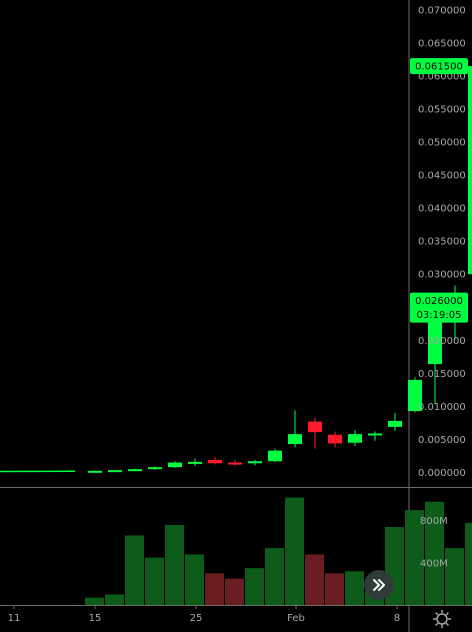  I want to click on price-tick-label: 0.065000, so click(442, 43).